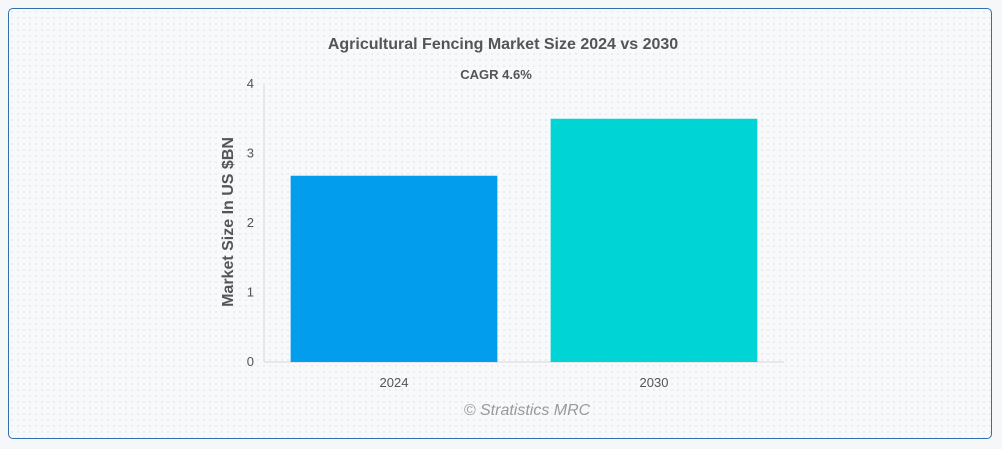 This screenshot has height=449, width=1002. Describe the element at coordinates (228, 222) in the screenshot. I see `y-axis-label: Market Size In US $BN` at that location.